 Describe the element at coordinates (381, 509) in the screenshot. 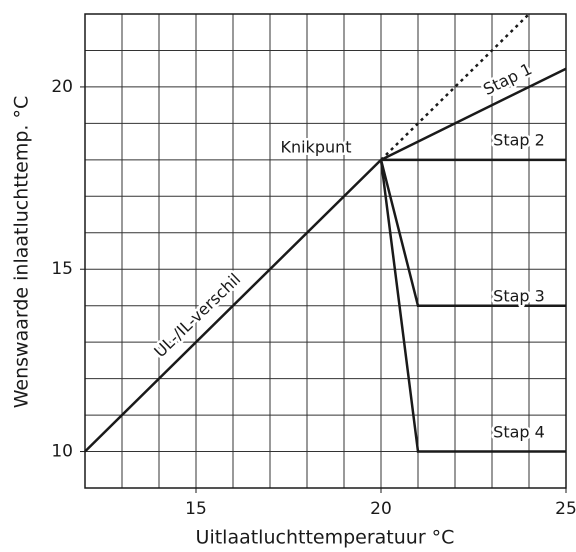

I see `x-tick-label: 20` at that location.